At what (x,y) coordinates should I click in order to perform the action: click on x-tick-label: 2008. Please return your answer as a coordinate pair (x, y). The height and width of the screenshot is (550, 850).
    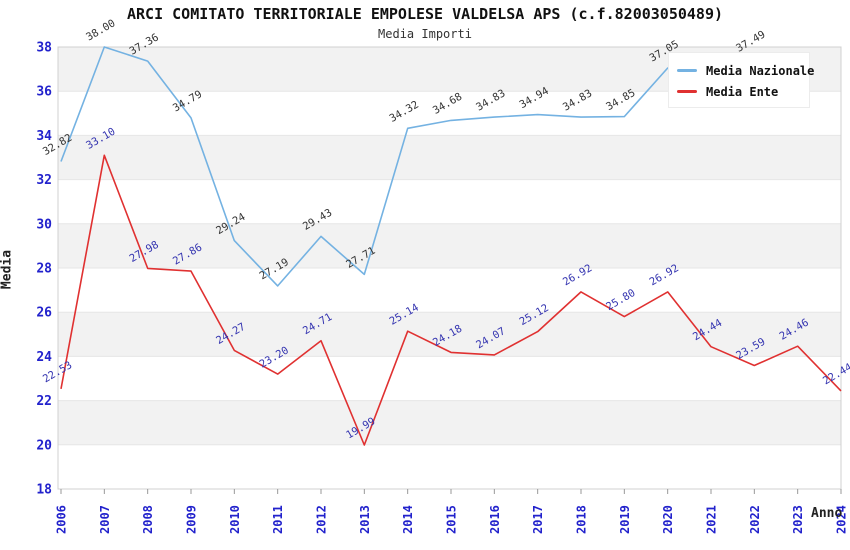
    Looking at the image, I should click on (148, 519).